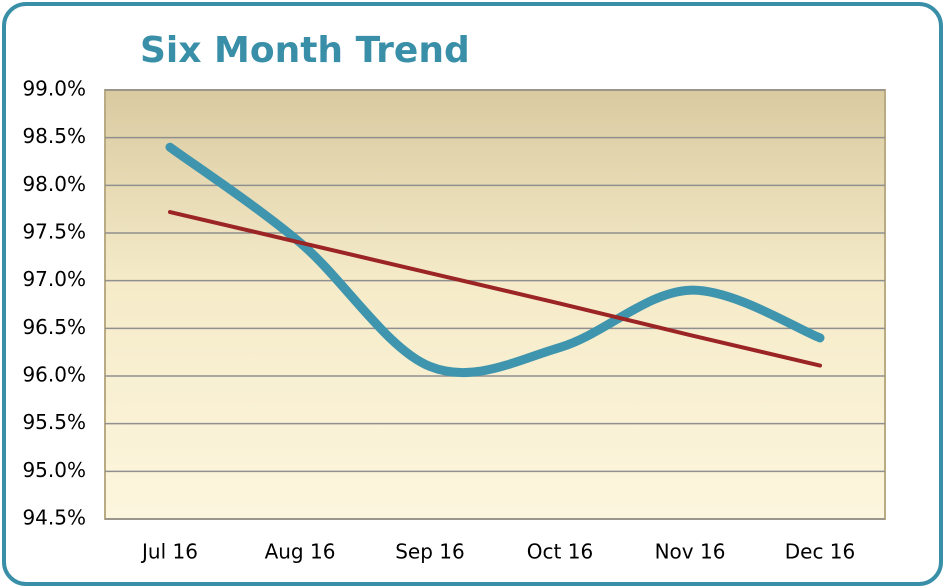 Image resolution: width=945 pixels, height=588 pixels. I want to click on y-tick-label: 94.5%, so click(54, 518).